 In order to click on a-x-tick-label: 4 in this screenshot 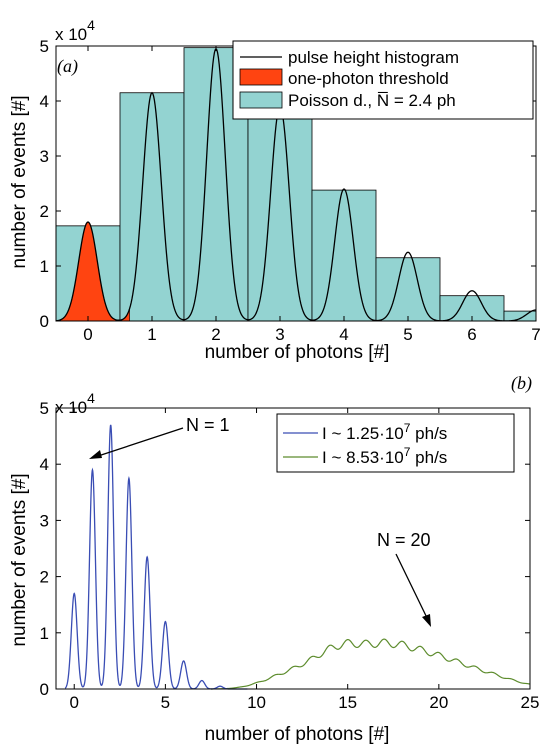, I will do `click(343, 334)`.